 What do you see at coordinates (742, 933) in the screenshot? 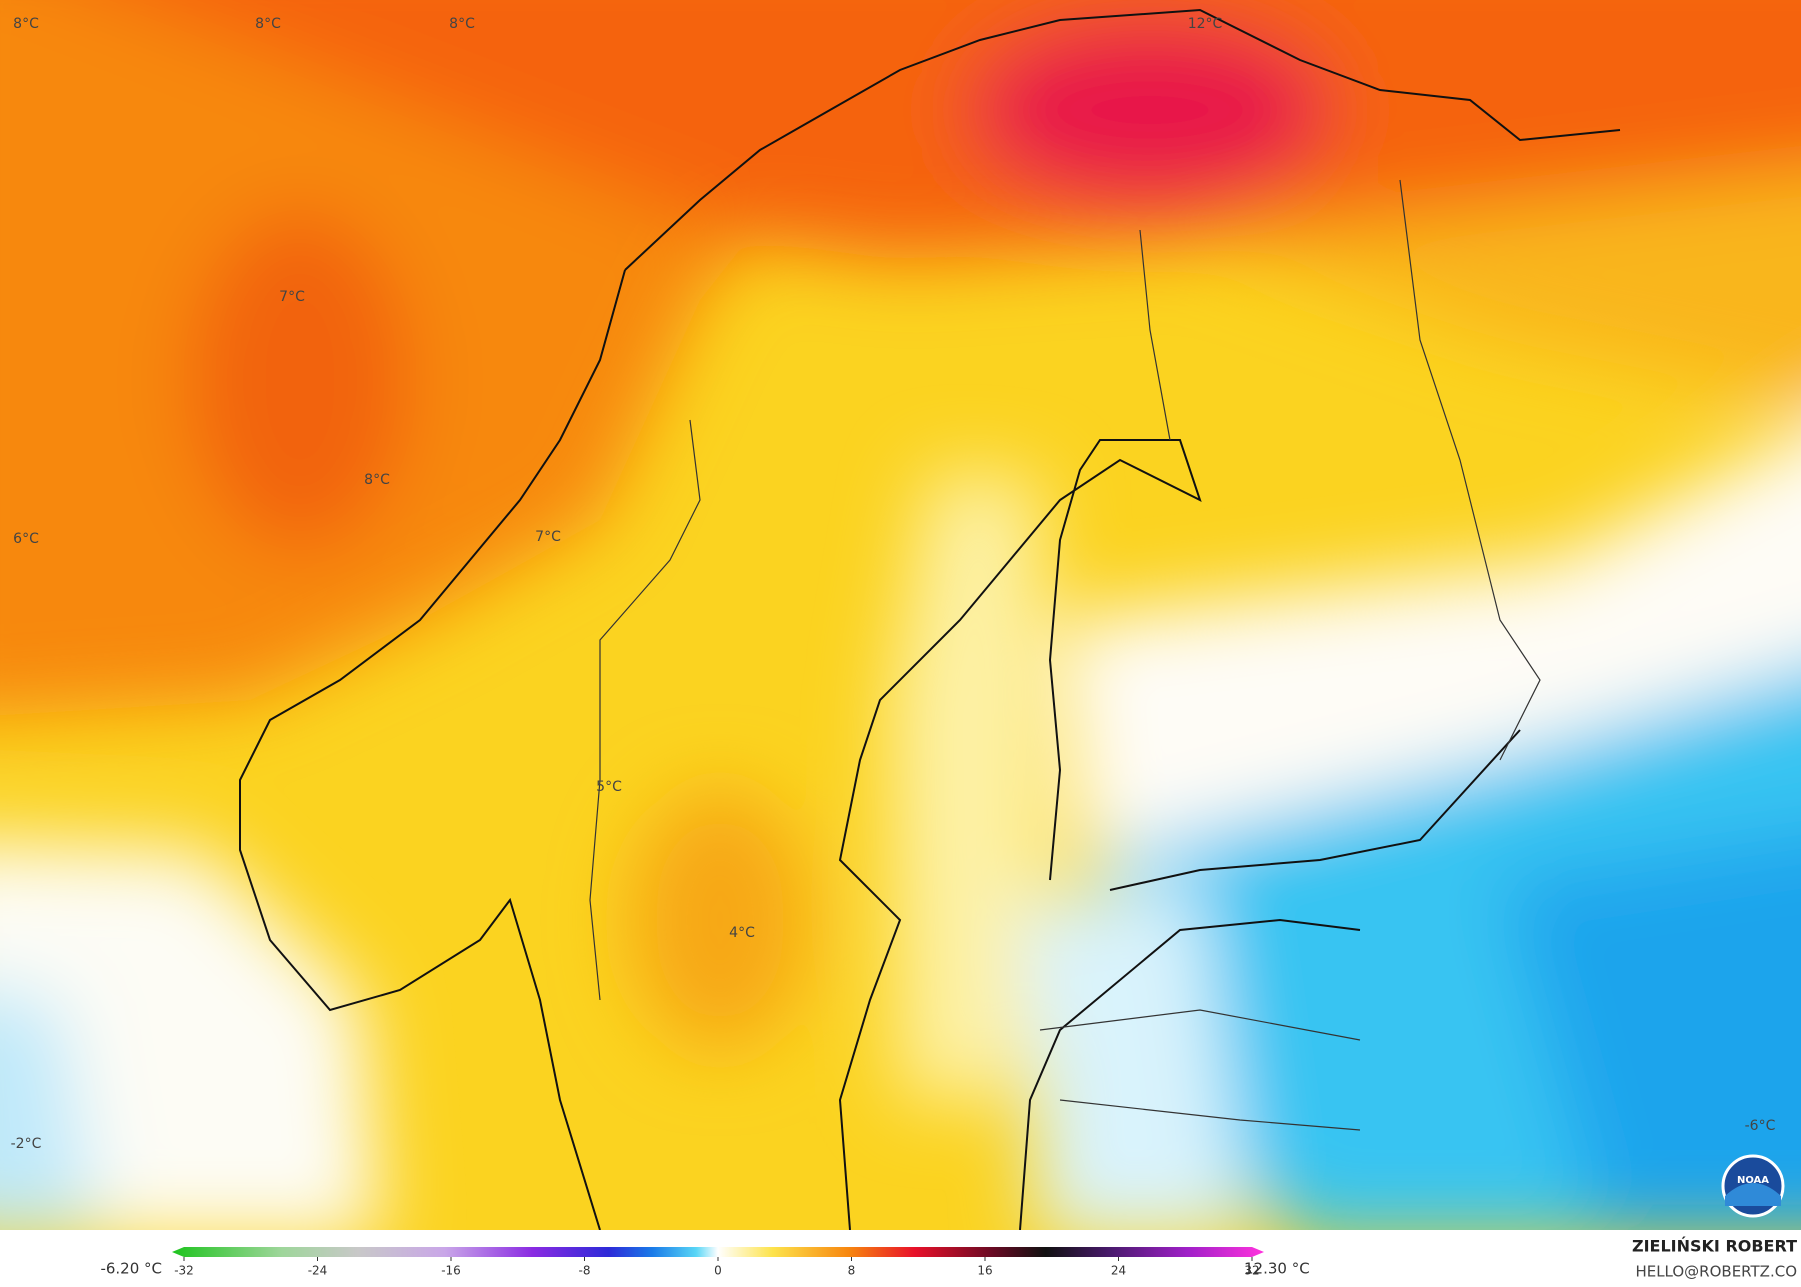
I see `temperature-label: 4°C` at bounding box center [742, 933].